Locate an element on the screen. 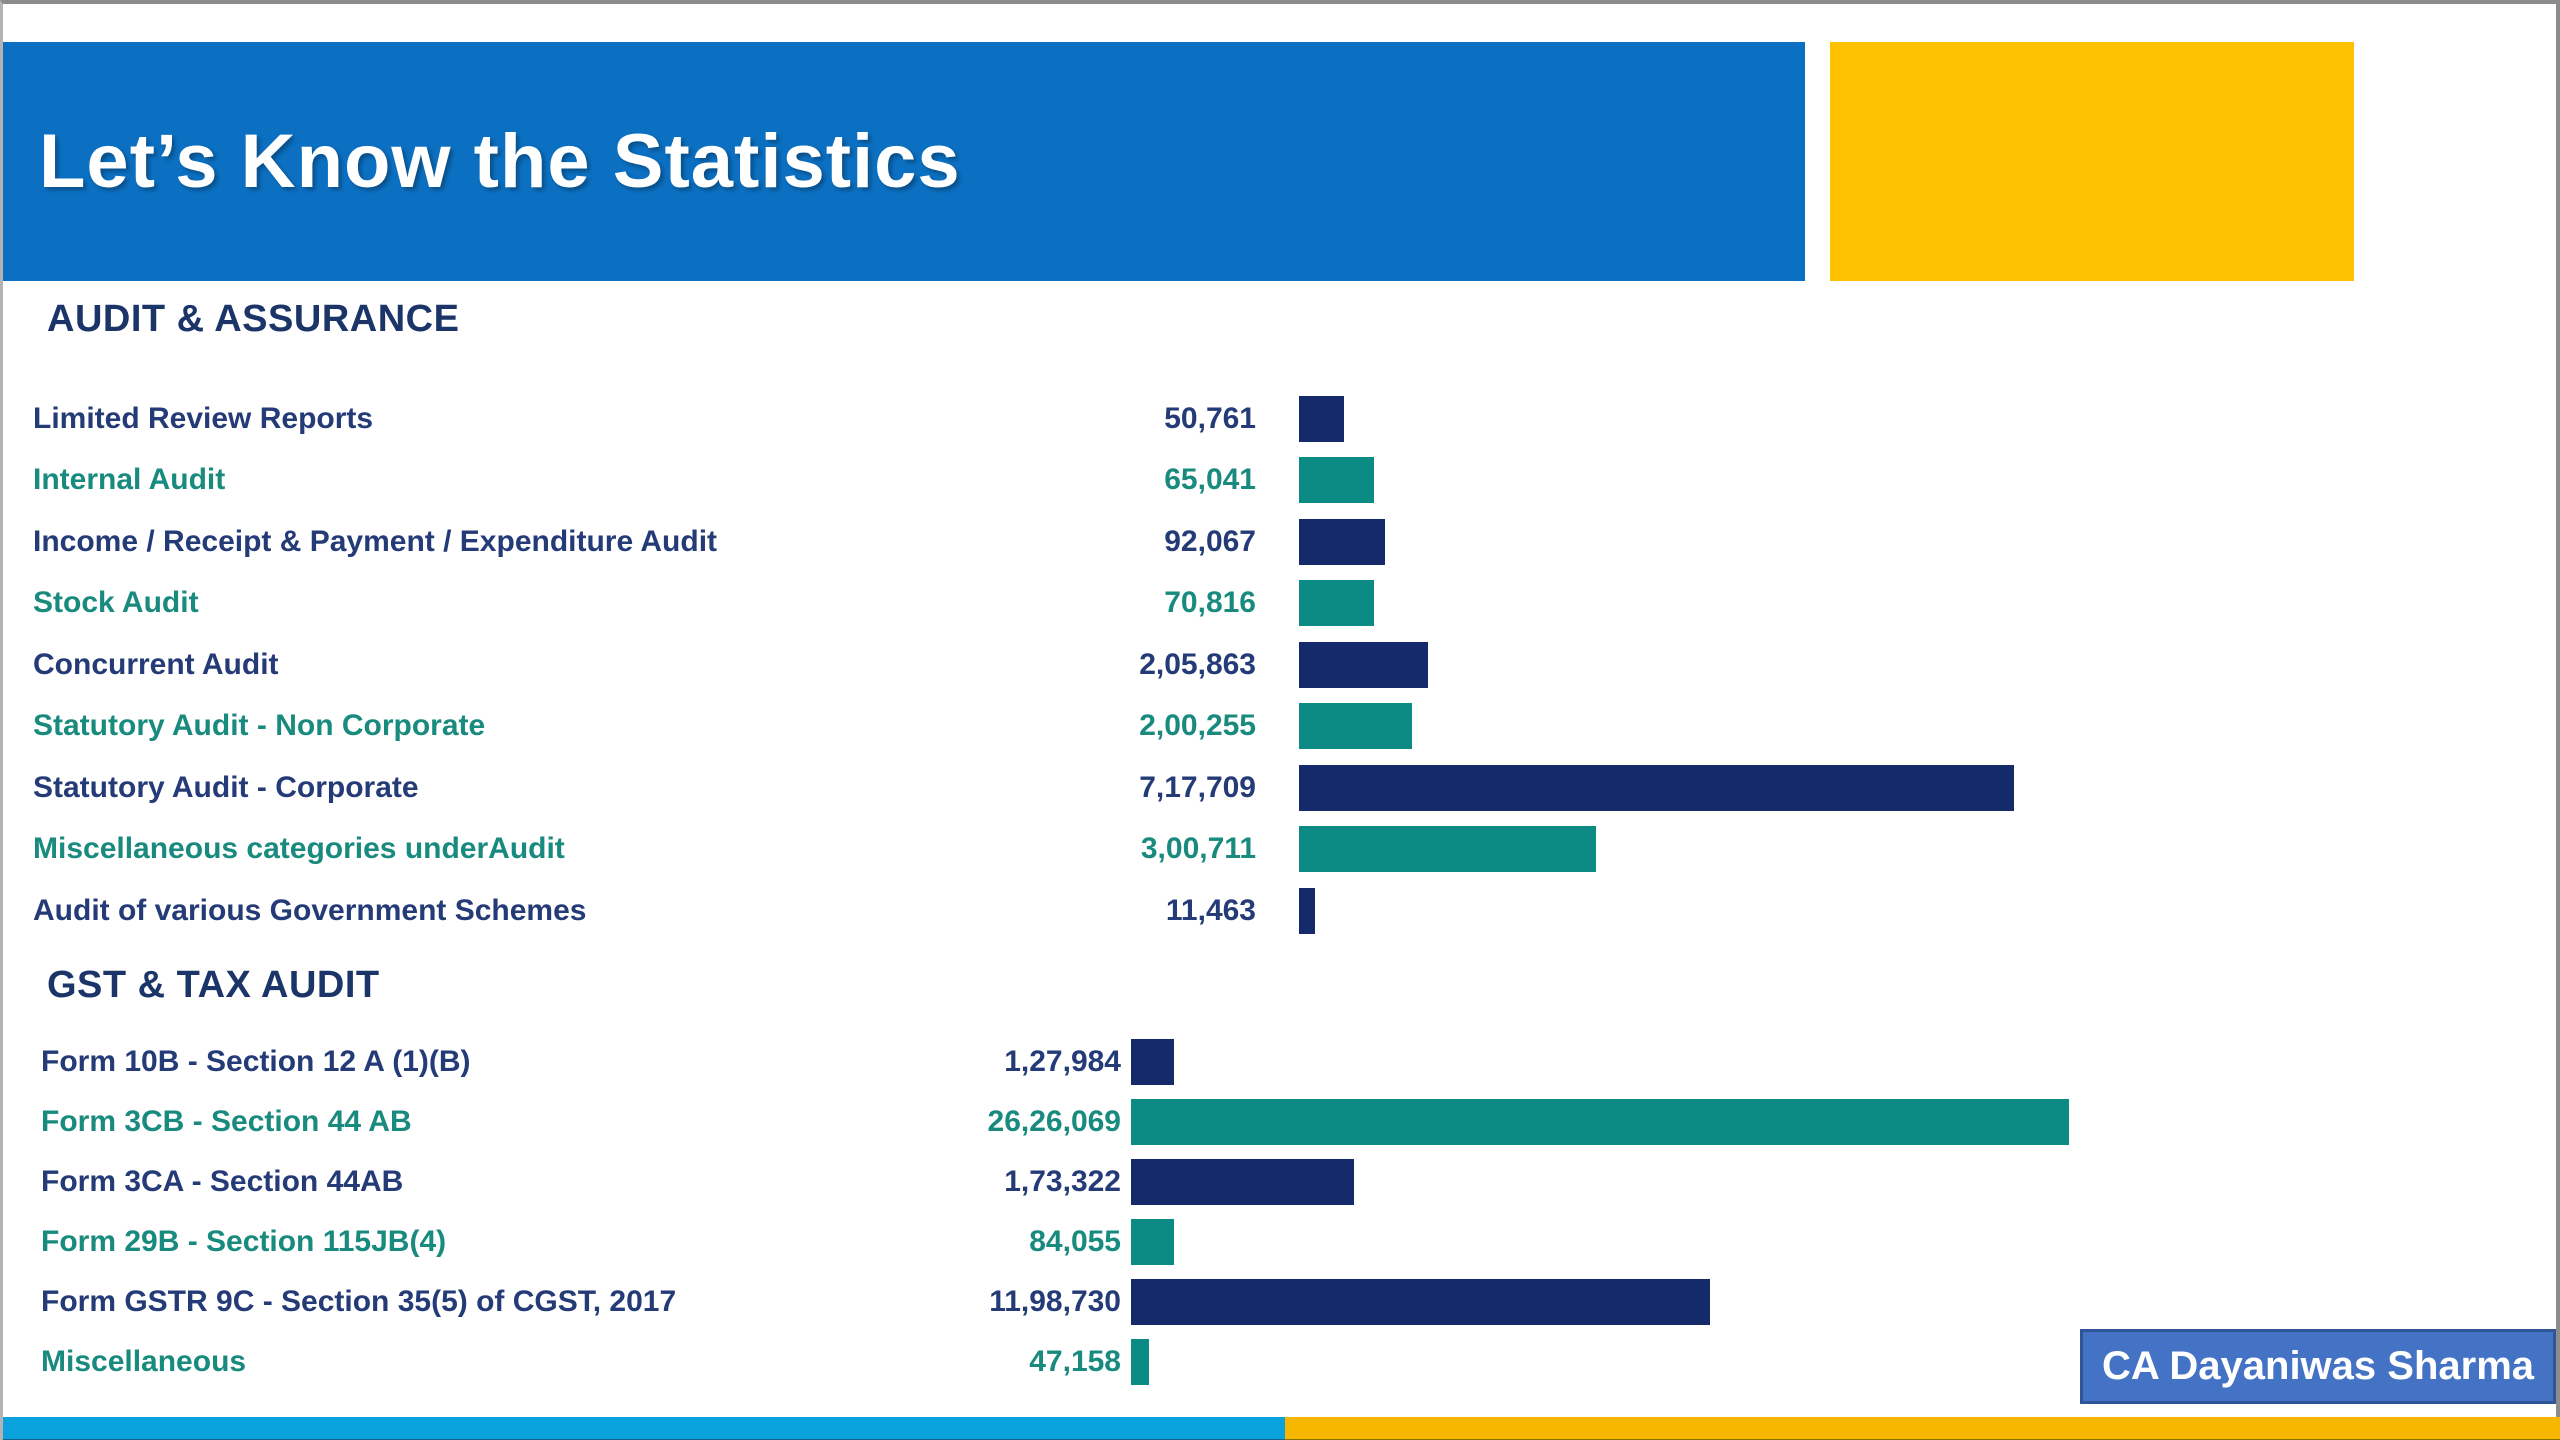 The height and width of the screenshot is (1440, 2560). row-label: Stock Audit is located at coordinates (116, 603).